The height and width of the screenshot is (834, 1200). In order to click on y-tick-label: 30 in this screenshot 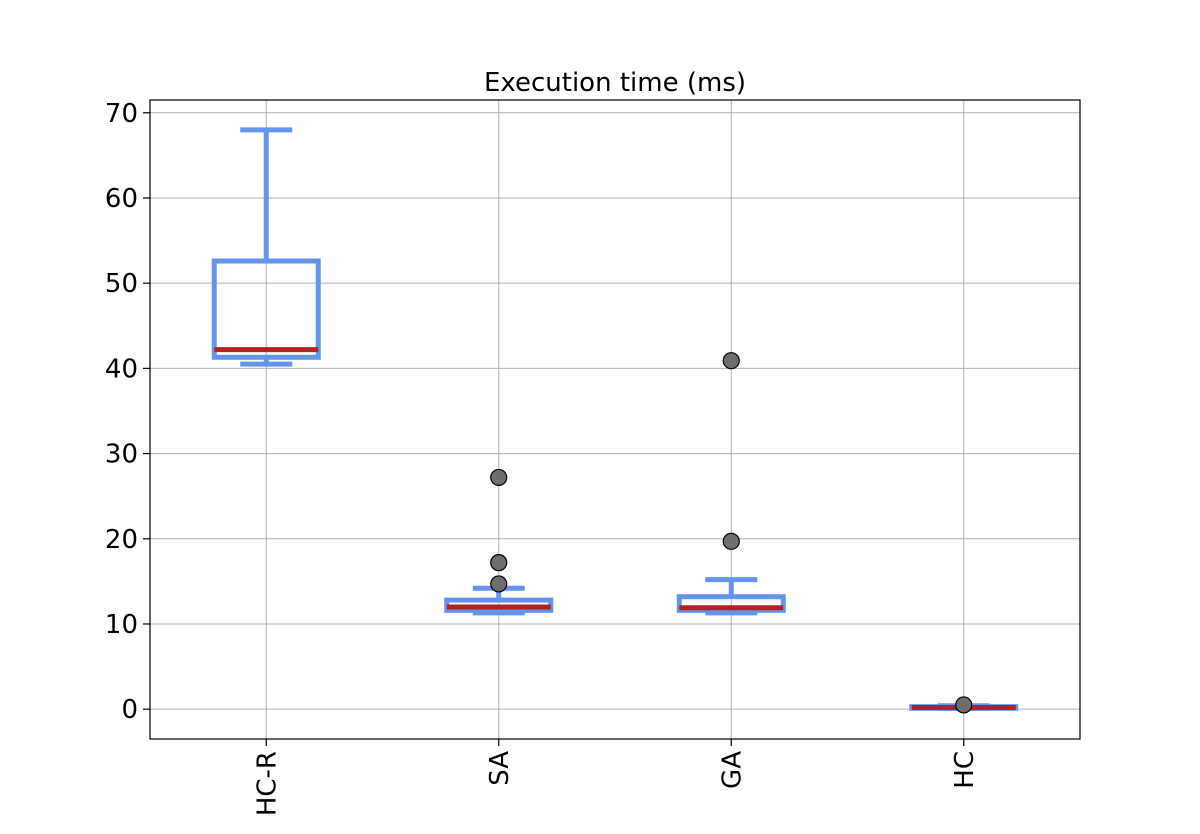, I will do `click(121, 455)`.